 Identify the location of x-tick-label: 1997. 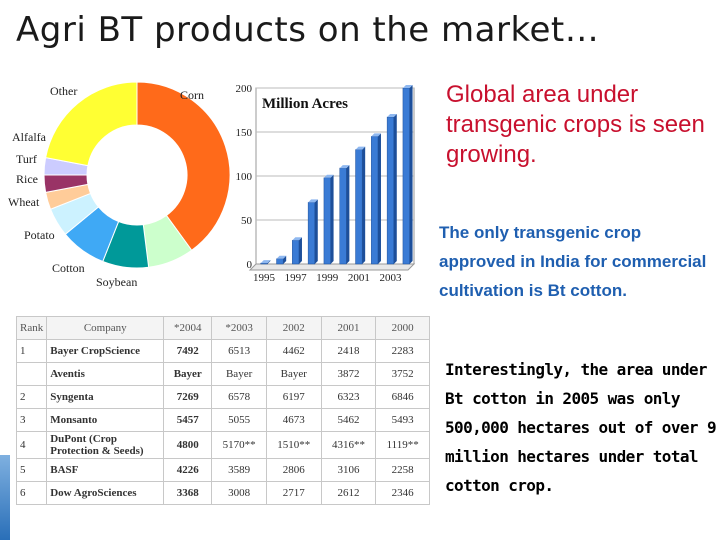
(296, 278).